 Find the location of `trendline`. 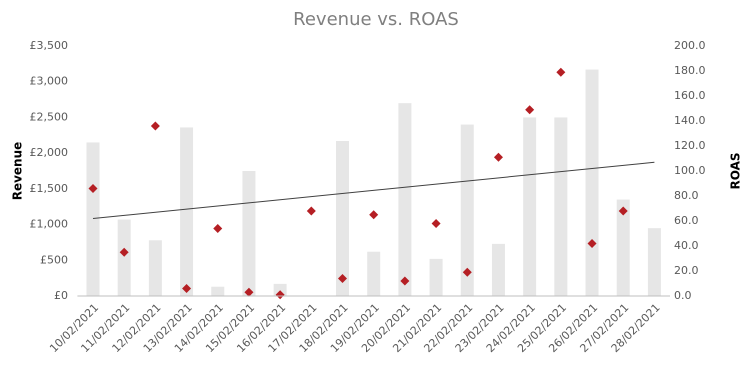

trendline is located at coordinates (373, 190).